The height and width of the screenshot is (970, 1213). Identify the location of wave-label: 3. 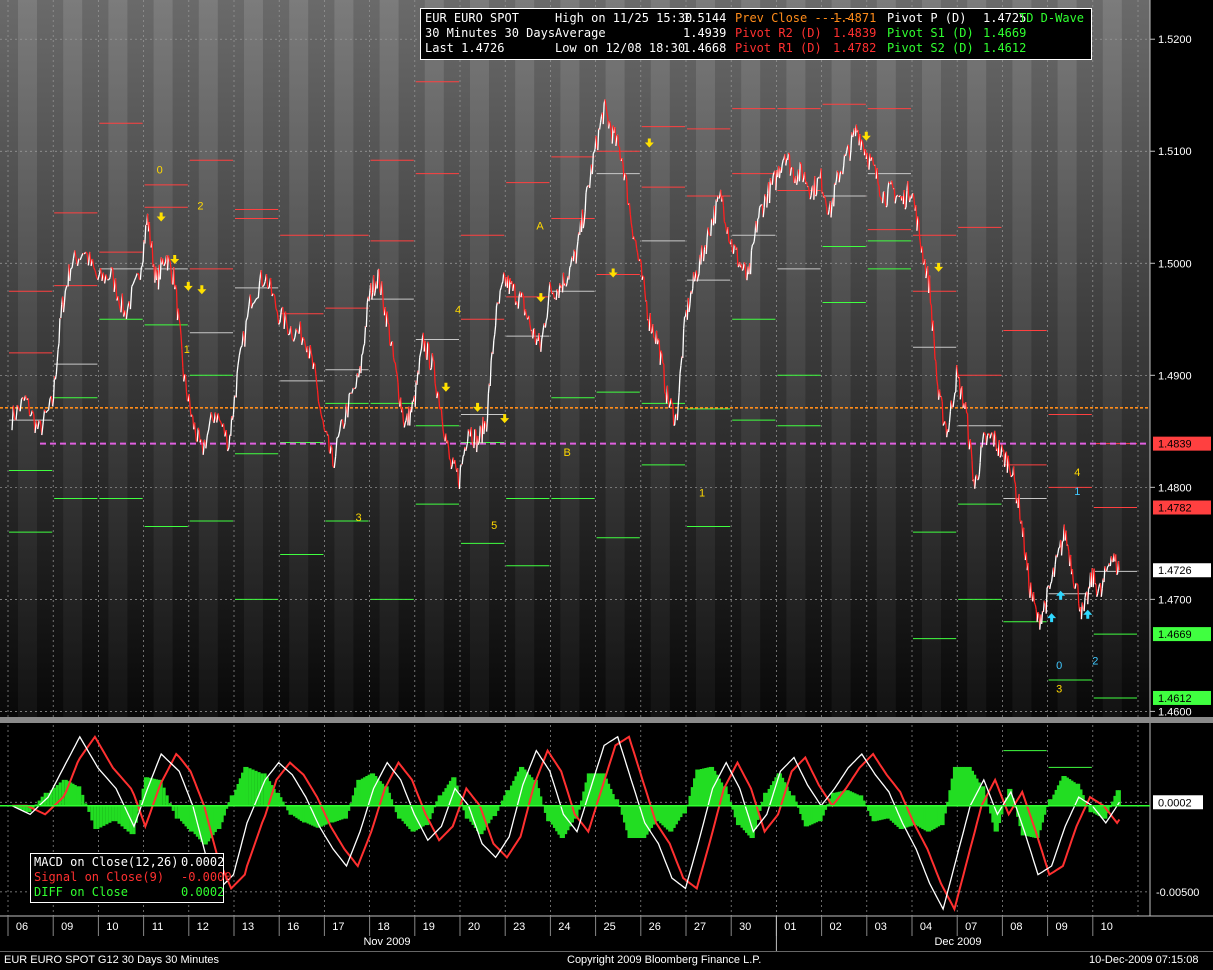
(359, 518).